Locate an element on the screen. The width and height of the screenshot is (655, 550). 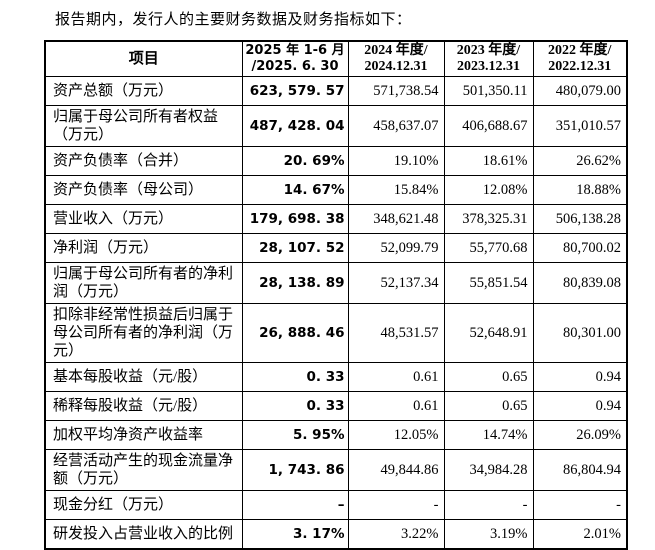
value-2022-cell: 480,079.00 is located at coordinates (580, 91).